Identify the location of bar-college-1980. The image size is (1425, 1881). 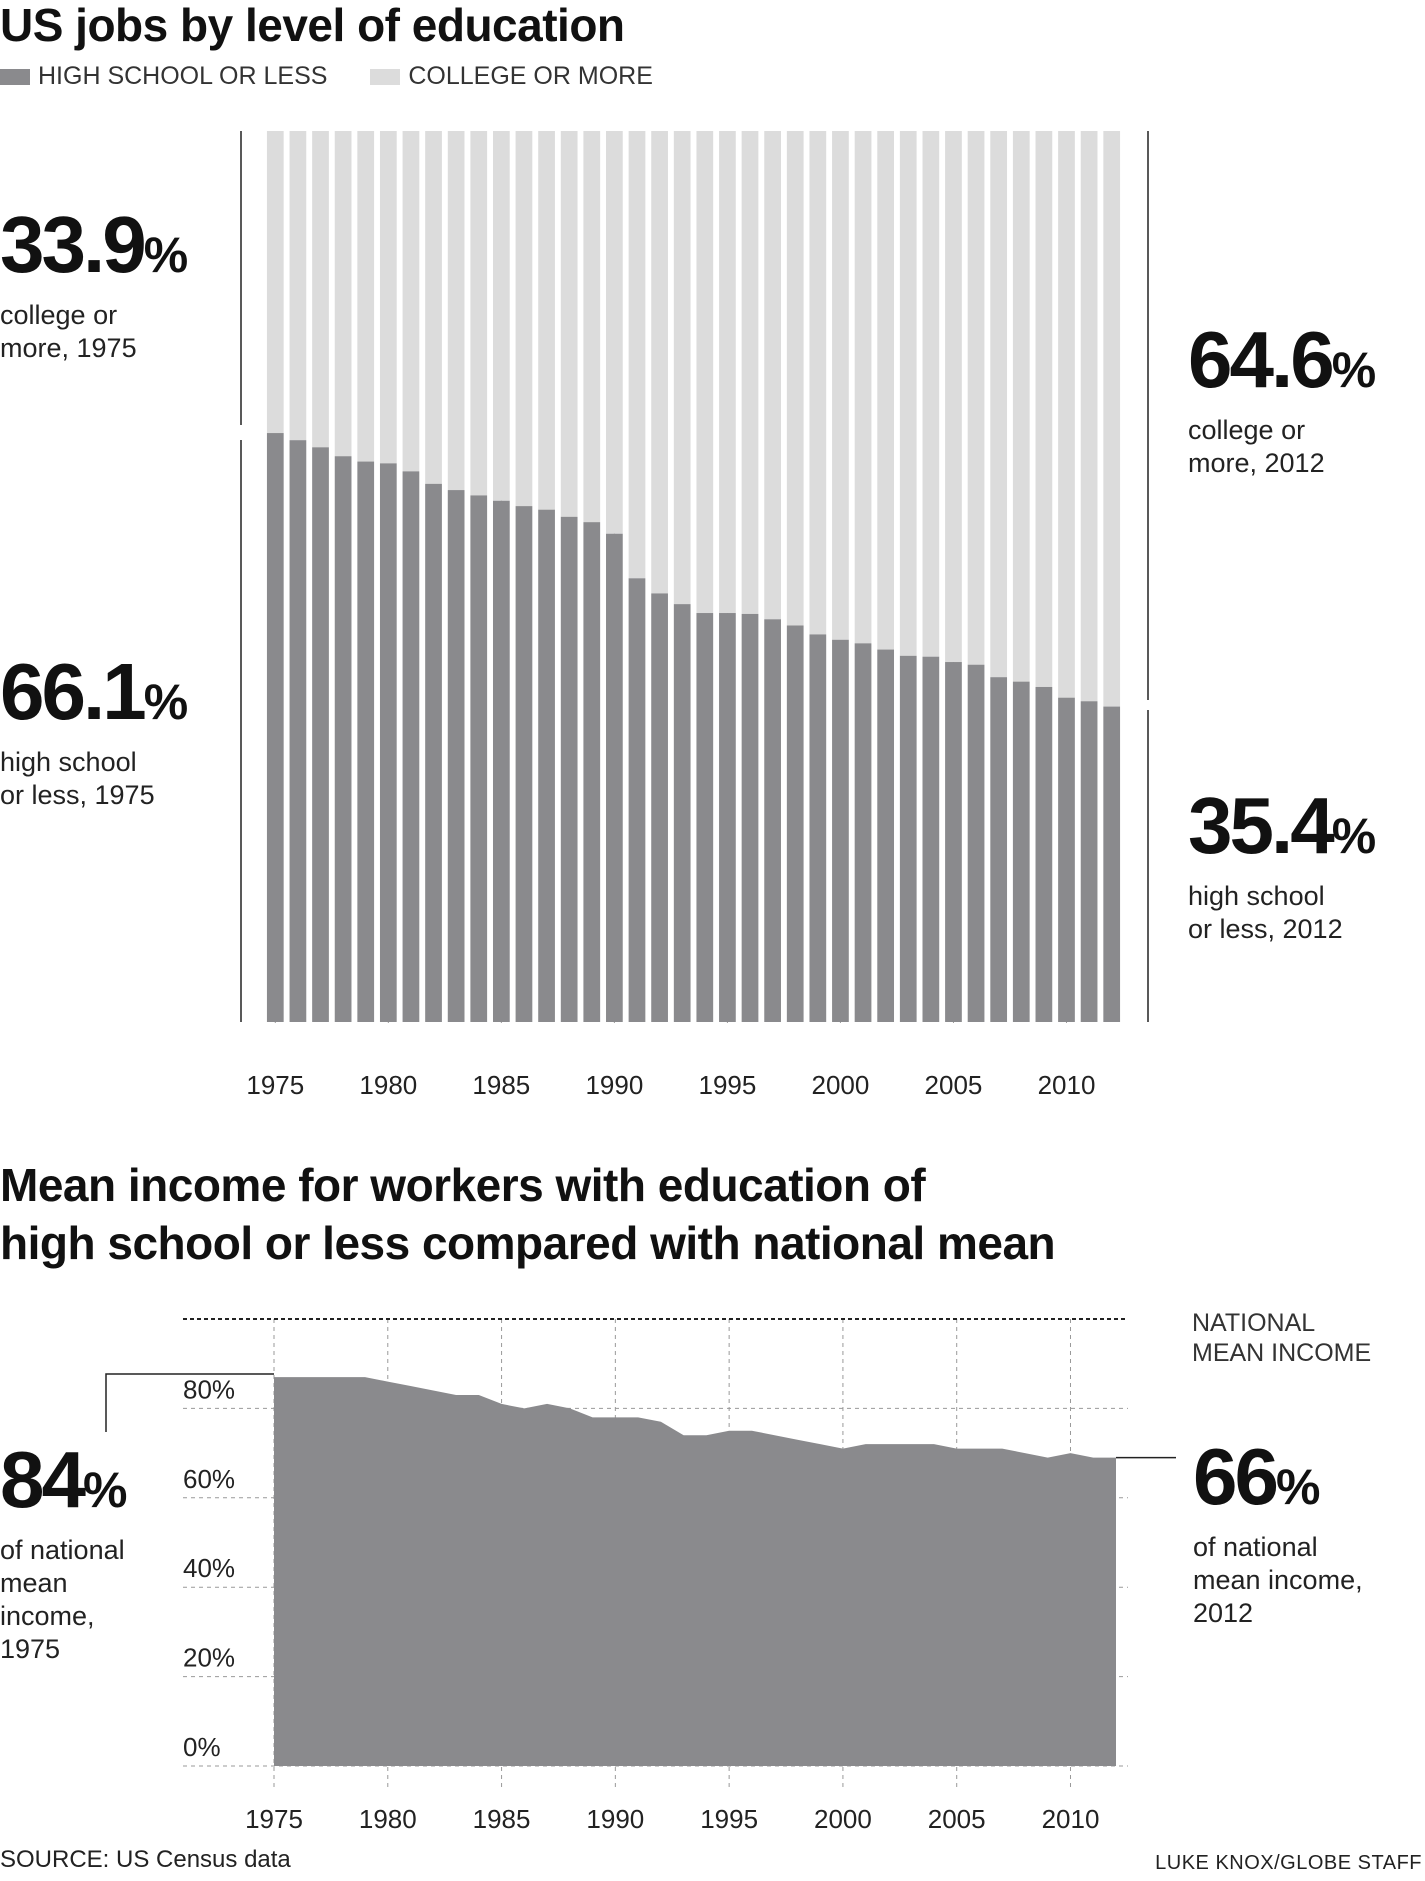
(388, 297).